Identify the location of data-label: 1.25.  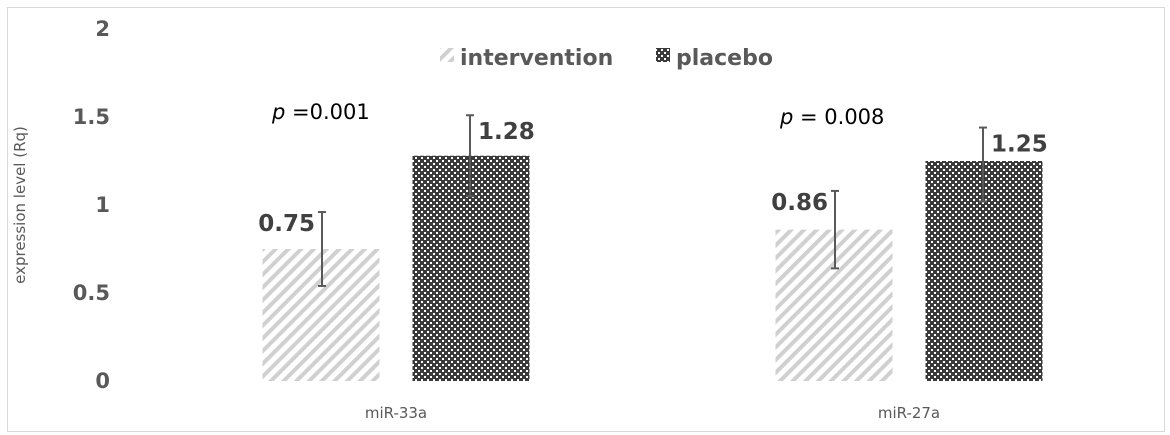
(1019, 145).